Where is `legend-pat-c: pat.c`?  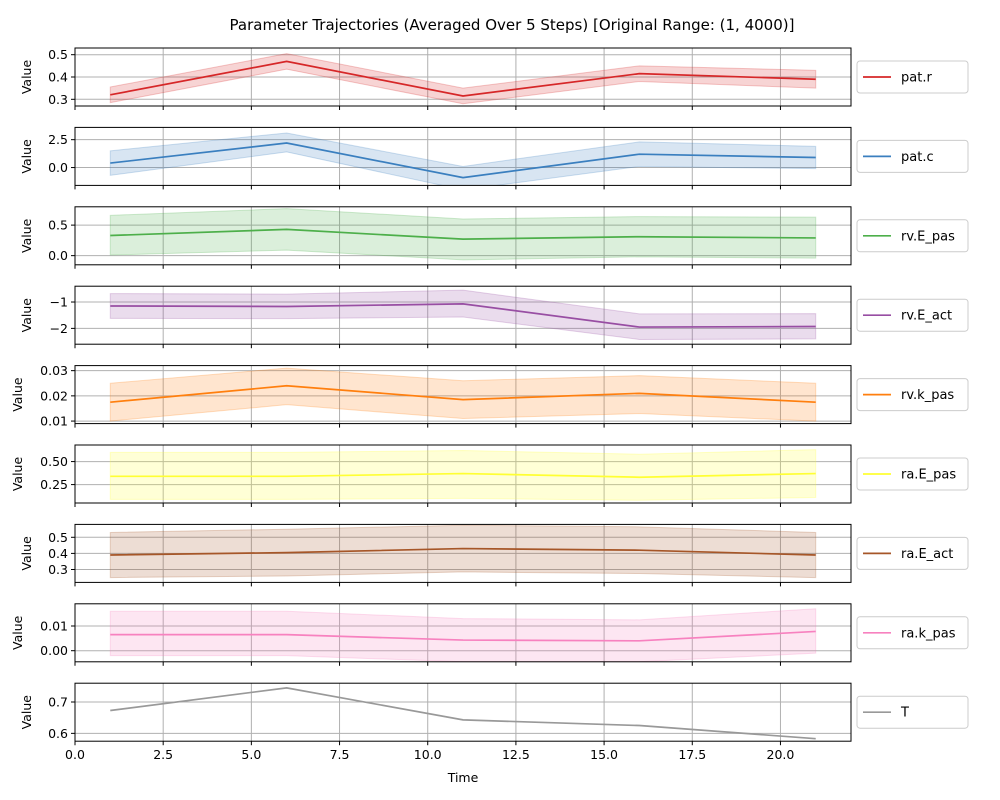 legend-pat-c: pat.c is located at coordinates (912, 156).